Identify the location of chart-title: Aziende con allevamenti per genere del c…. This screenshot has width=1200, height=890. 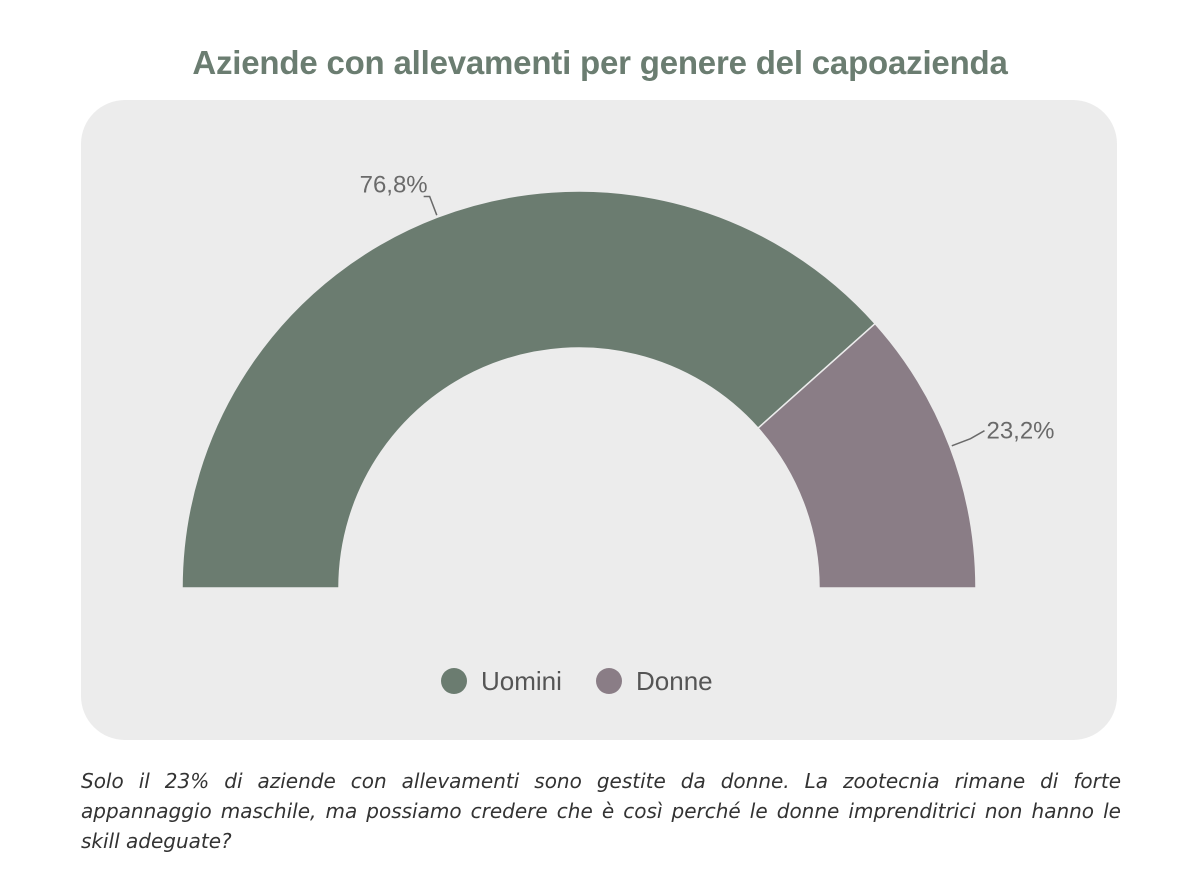
(600, 62).